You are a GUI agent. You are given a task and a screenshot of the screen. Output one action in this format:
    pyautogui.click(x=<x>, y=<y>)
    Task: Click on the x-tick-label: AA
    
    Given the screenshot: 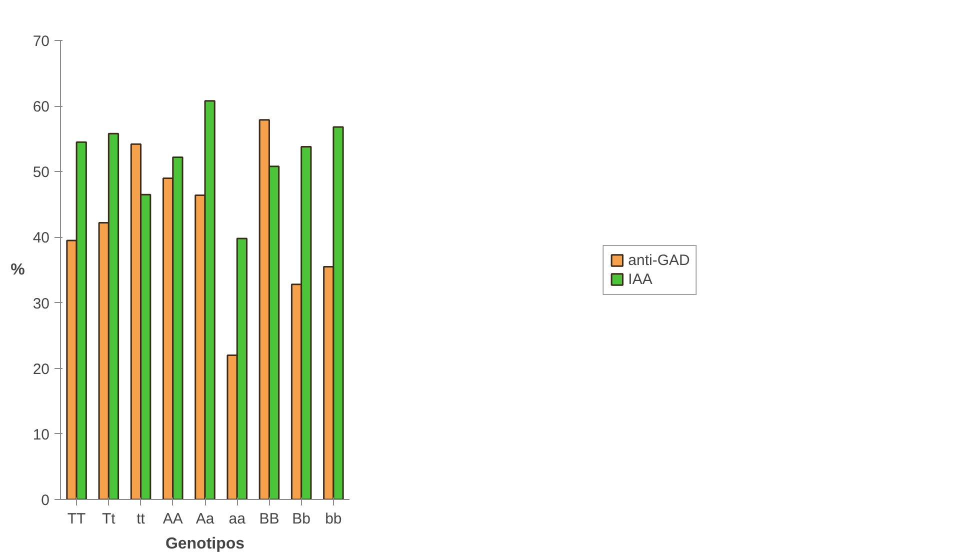 What is the action you would take?
    pyautogui.click(x=172, y=519)
    